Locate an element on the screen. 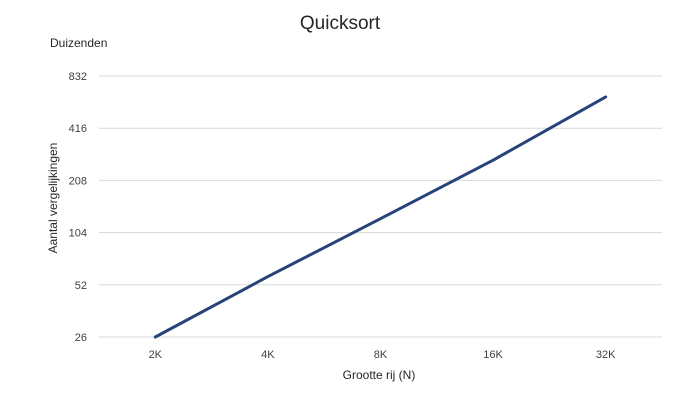 The height and width of the screenshot is (408, 679). x-tick-label: 4K is located at coordinates (268, 355).